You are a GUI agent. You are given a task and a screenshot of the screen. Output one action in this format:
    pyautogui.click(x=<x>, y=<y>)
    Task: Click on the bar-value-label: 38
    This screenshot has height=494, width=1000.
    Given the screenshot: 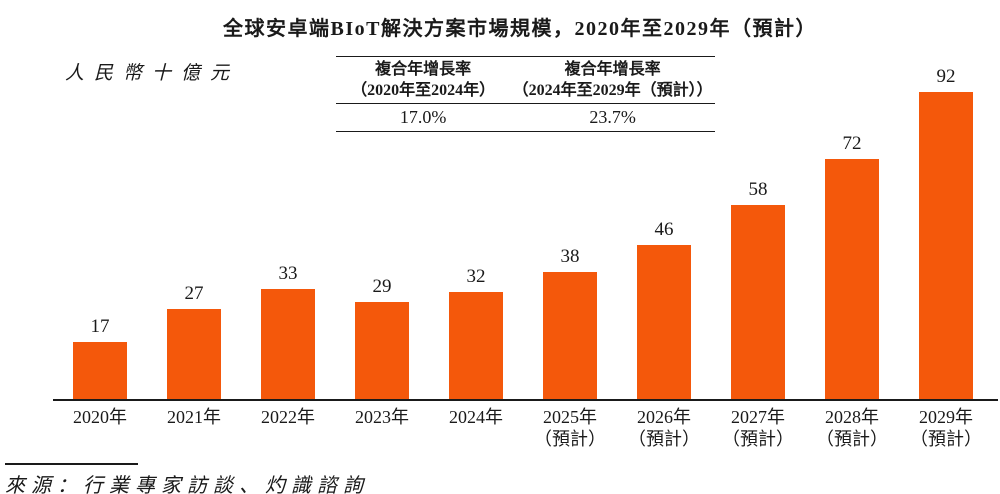 What is the action you would take?
    pyautogui.click(x=570, y=256)
    